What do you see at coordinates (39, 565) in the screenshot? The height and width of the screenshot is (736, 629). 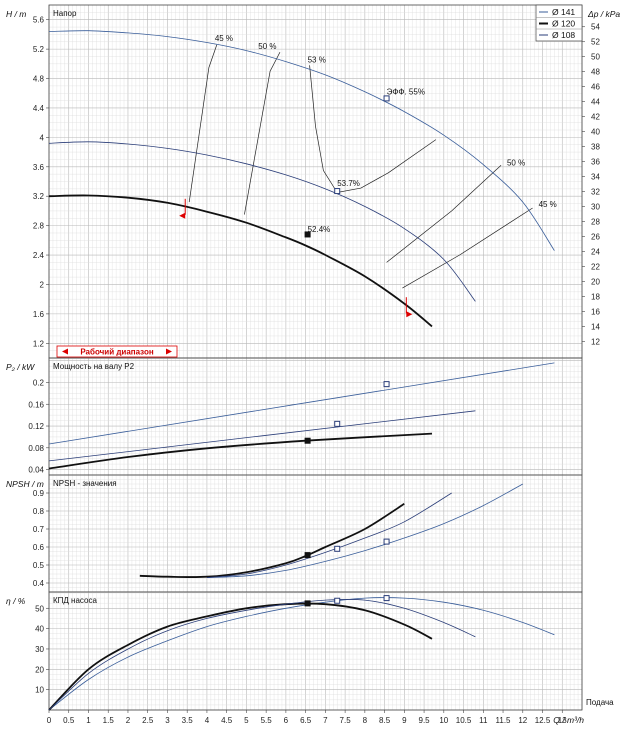 I see `y-tick-label: 0.5` at bounding box center [39, 565].